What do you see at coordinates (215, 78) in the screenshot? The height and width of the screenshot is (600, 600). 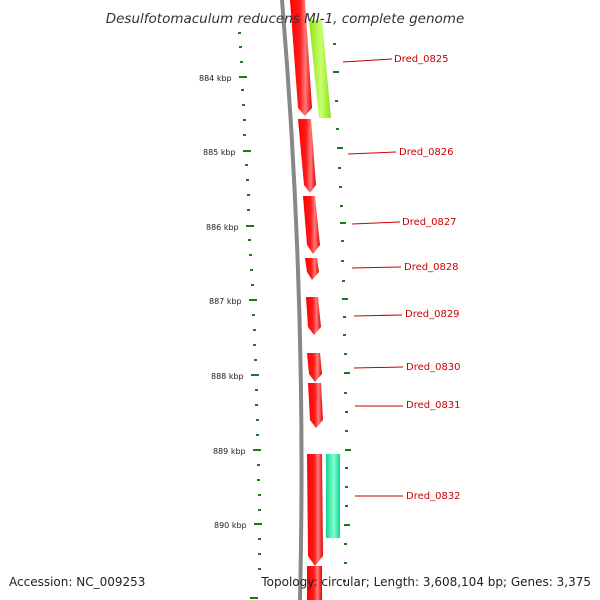 I see `scale-label: 884 kbp` at bounding box center [215, 78].